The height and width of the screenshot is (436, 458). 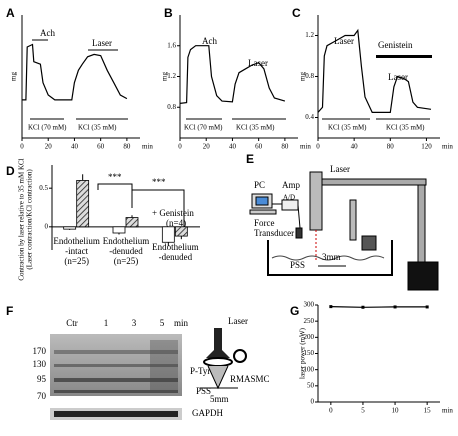 What do you see at coordinates (296, 13) in the screenshot?
I see `panel-label: C` at bounding box center [296, 13].